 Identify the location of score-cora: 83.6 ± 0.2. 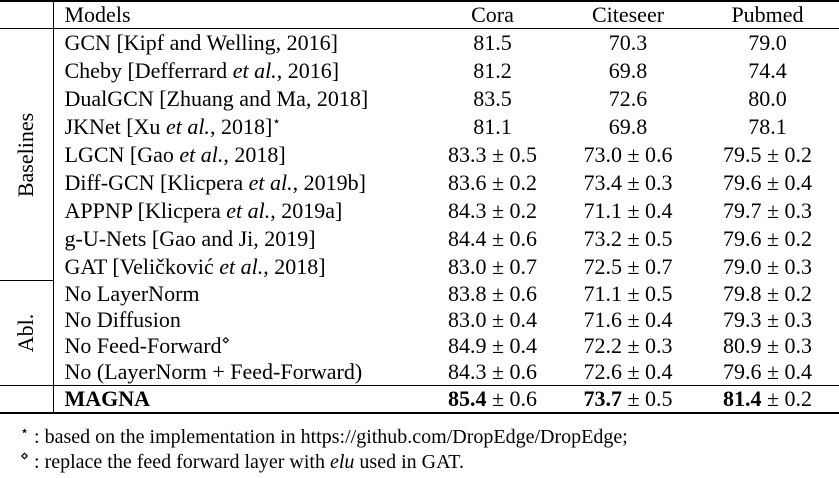
(492, 182).